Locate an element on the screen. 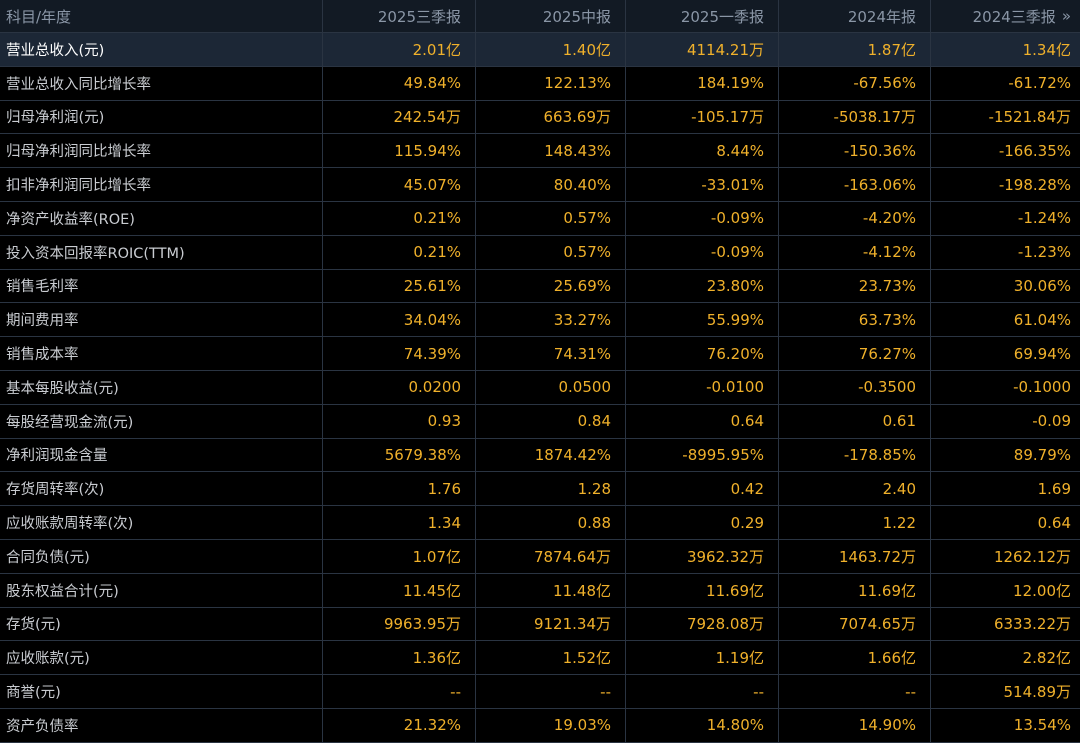 This screenshot has height=743, width=1080. row-label: 归母净利润(元) is located at coordinates (161, 117).